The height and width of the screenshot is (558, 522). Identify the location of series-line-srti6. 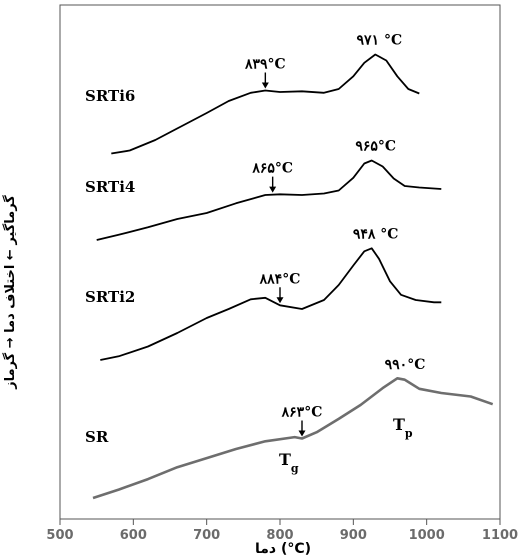
(265, 104).